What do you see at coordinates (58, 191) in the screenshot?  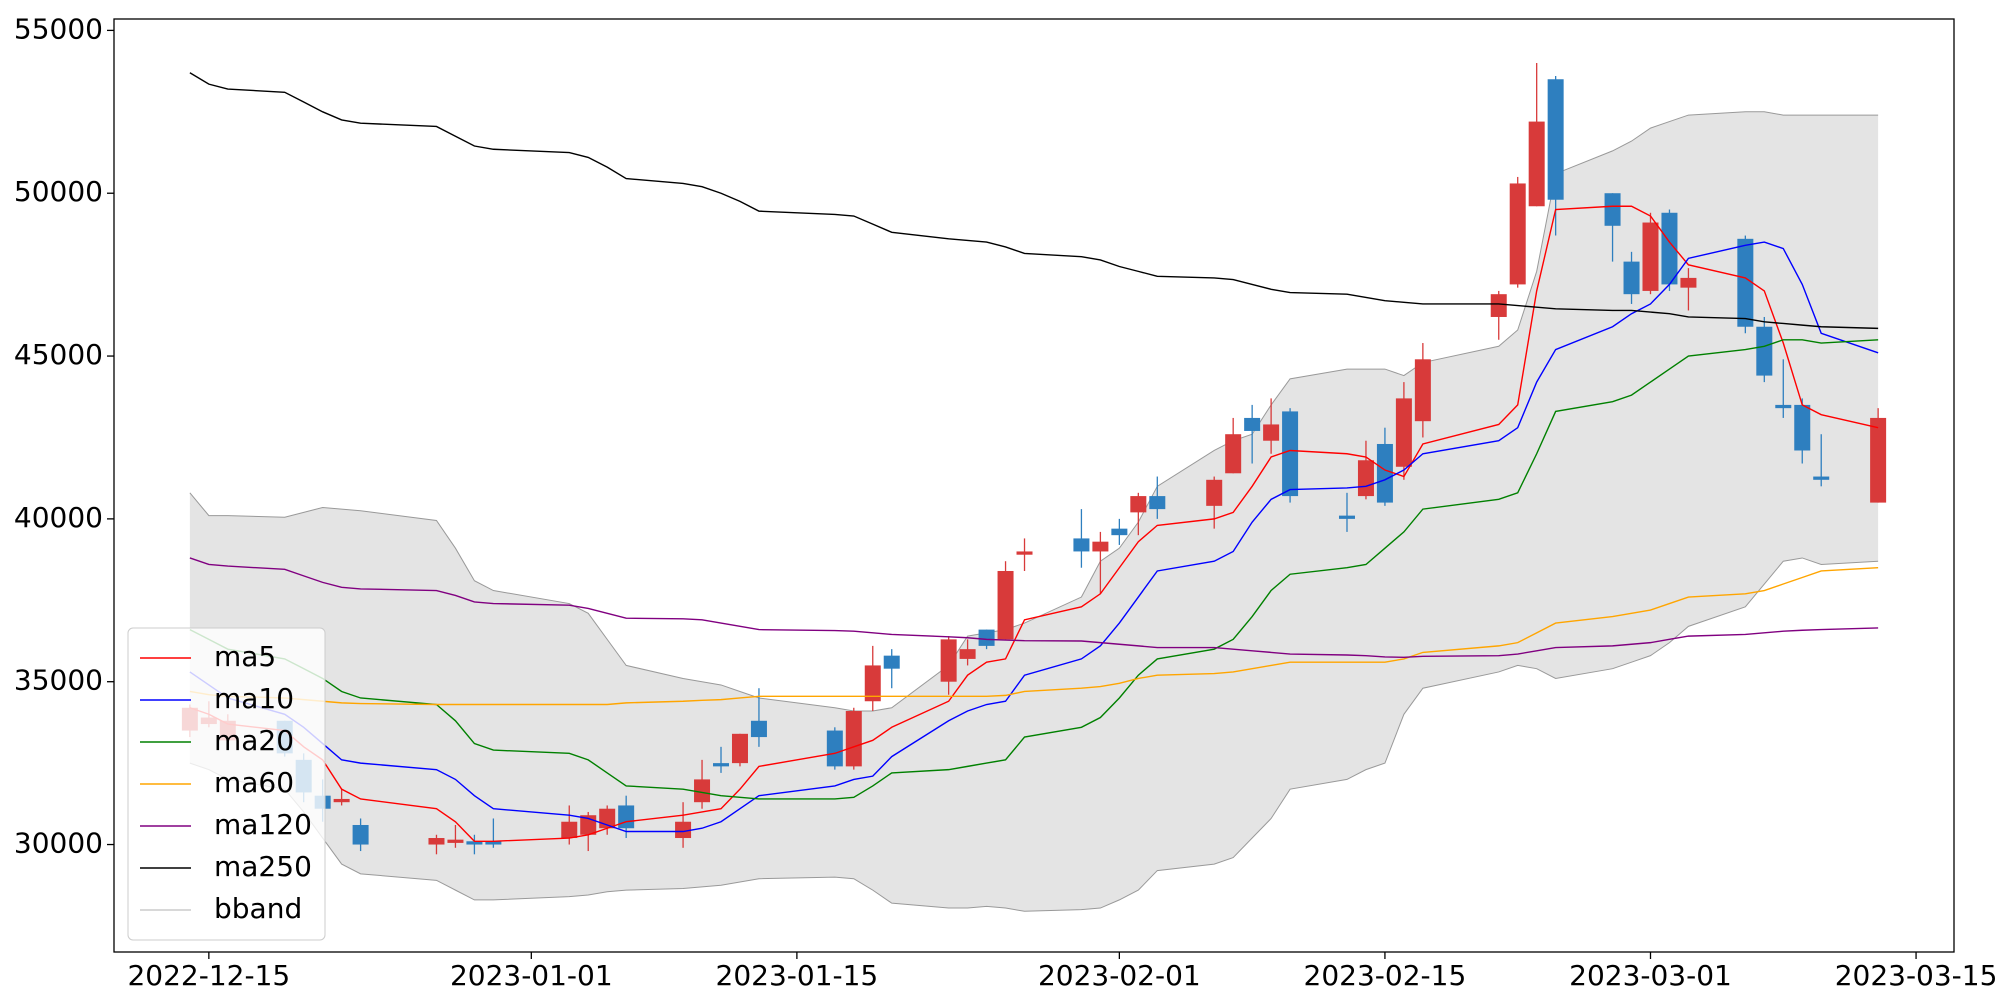 I see `y-tick-label: 50000` at bounding box center [58, 191].